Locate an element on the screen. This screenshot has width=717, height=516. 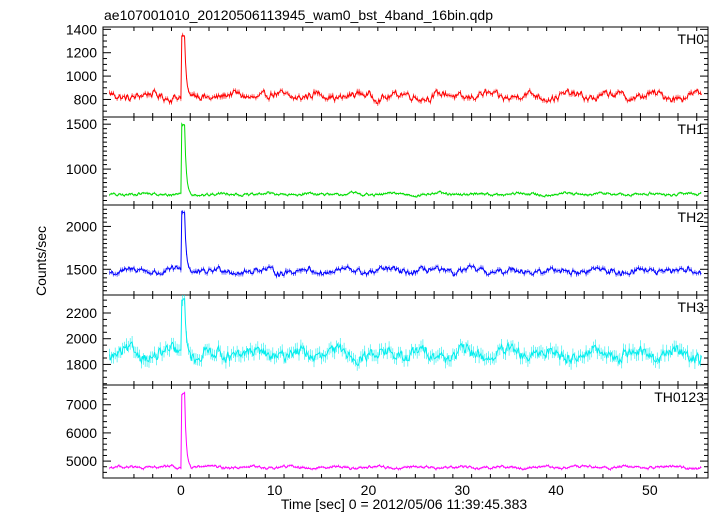
error-bars-th3 is located at coordinates (405, 333).